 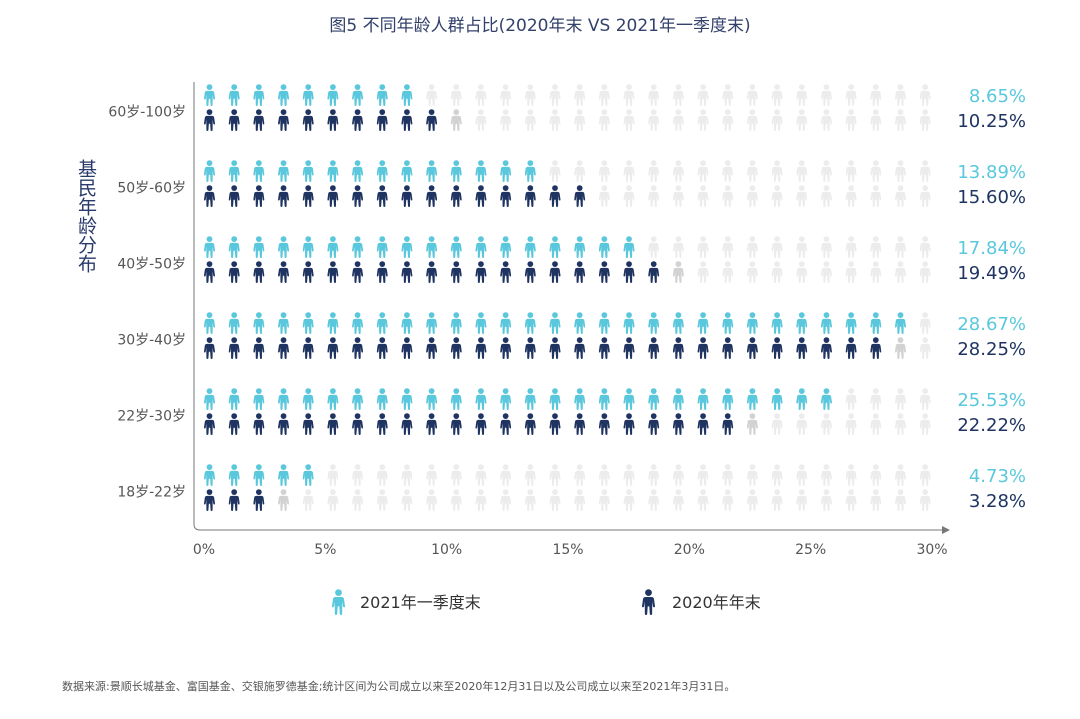 I want to click on value-label-b: 22.22%, so click(x=991, y=425).